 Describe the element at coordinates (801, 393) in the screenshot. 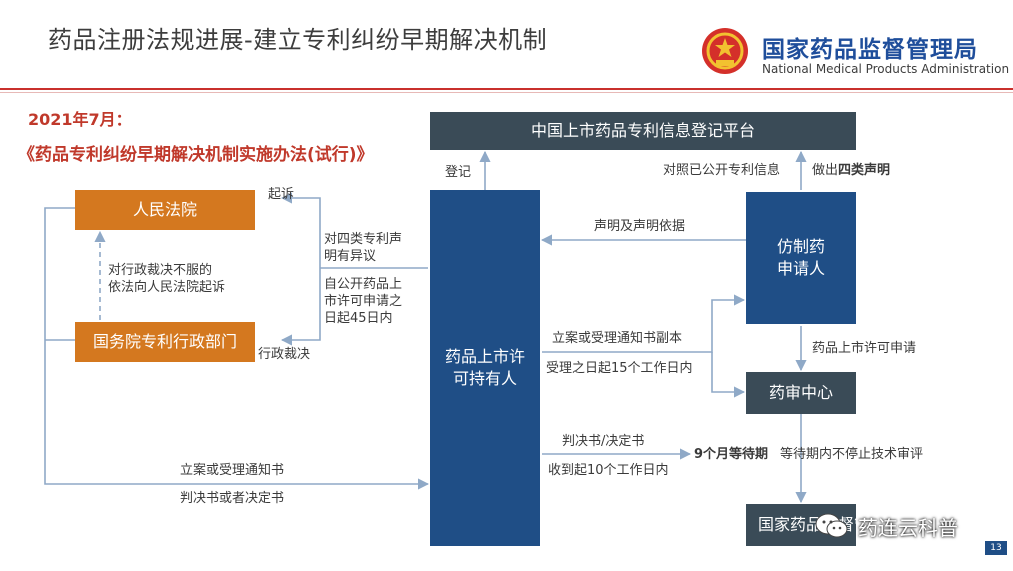

I see `drug-review-center-box: 药审中心` at that location.